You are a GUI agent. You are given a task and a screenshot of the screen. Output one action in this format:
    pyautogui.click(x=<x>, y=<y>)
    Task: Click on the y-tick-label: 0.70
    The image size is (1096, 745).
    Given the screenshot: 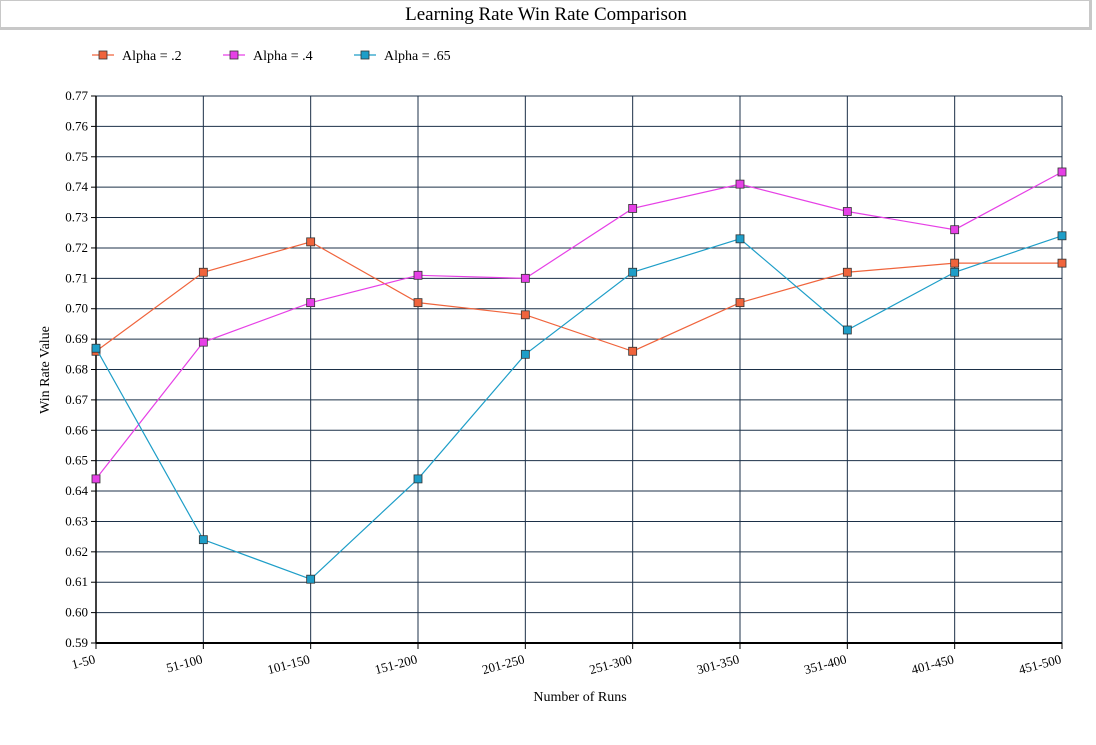 What is the action you would take?
    pyautogui.click(x=76, y=308)
    